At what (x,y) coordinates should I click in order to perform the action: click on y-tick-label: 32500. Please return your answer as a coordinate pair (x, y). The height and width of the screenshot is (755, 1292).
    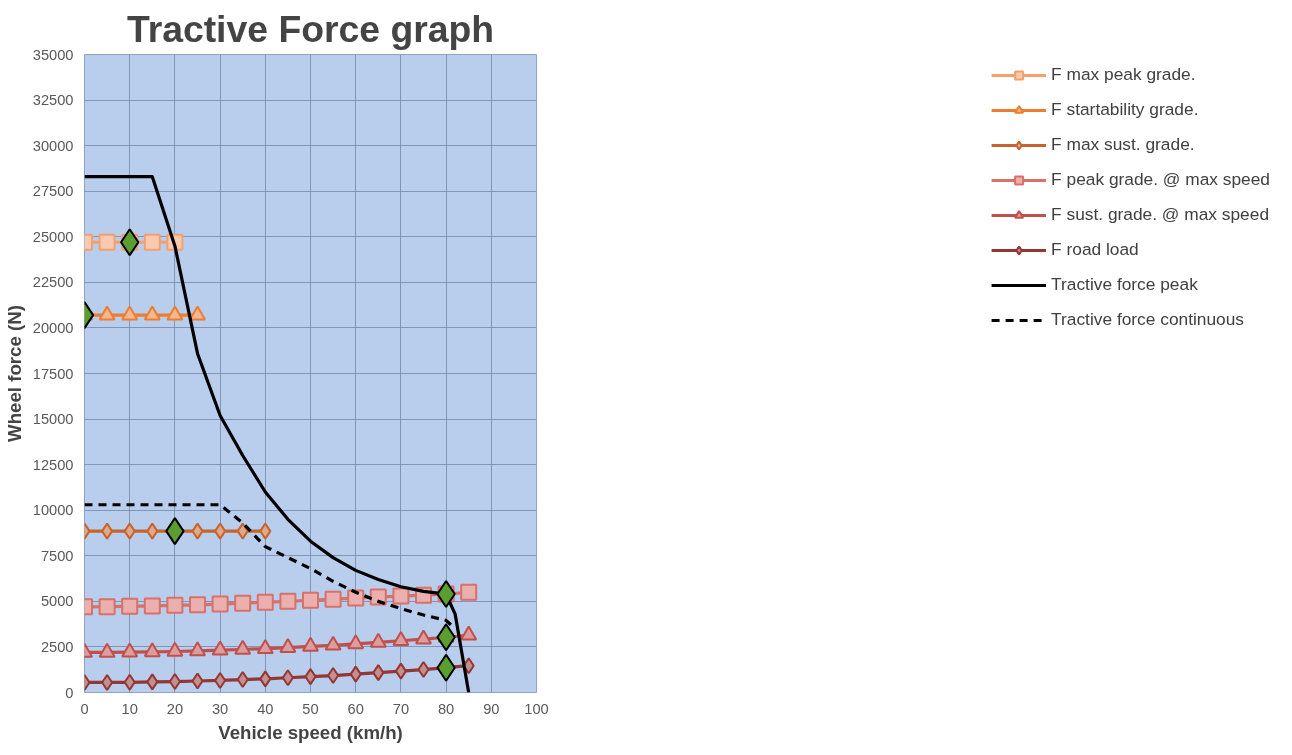
    Looking at the image, I should click on (53, 100).